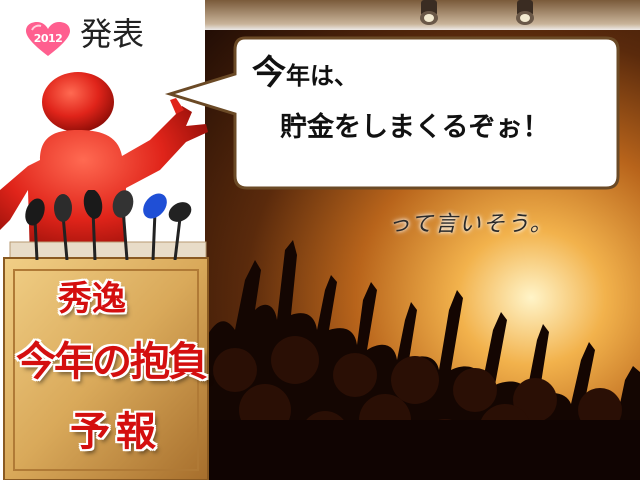  I want to click on heart-icon, so click(48, 39).